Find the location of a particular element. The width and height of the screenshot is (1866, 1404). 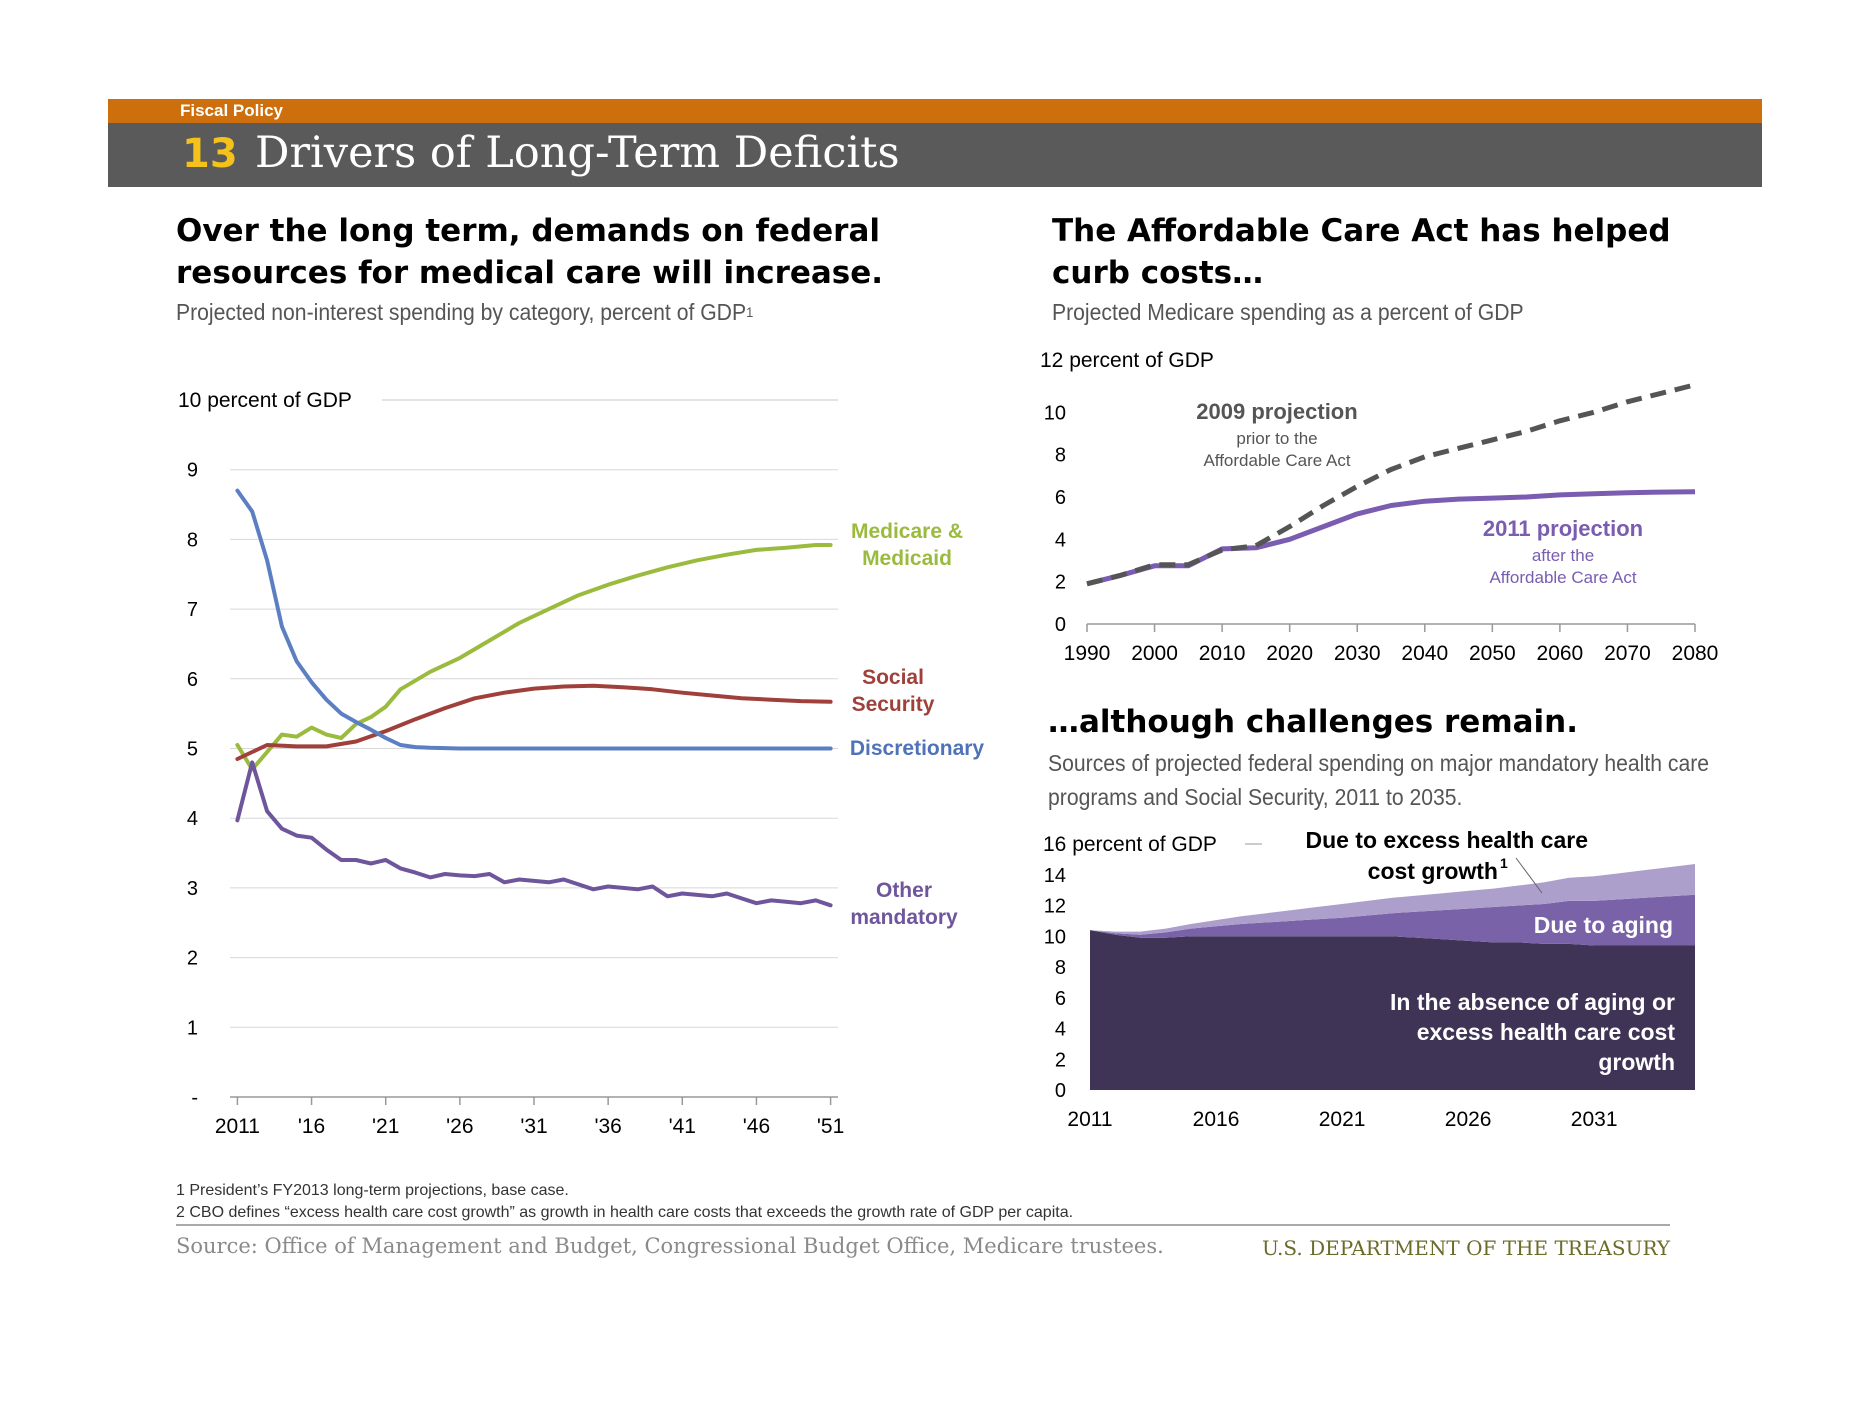

department-name: U.S. DEPARTMENT OF THE TREASURY is located at coordinates (1466, 1248).